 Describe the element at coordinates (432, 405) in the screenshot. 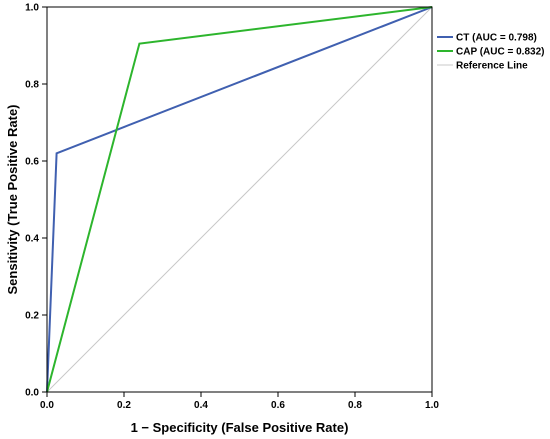

I see `x-tick-label: 1.0` at that location.